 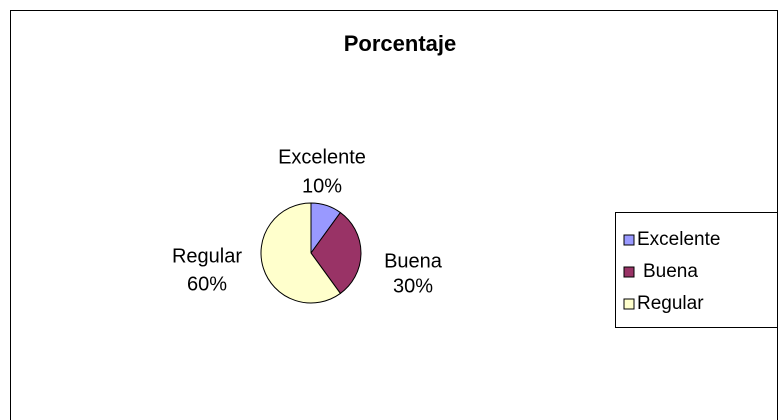 What do you see at coordinates (400, 43) in the screenshot?
I see `chart-title: Porcentaje` at bounding box center [400, 43].